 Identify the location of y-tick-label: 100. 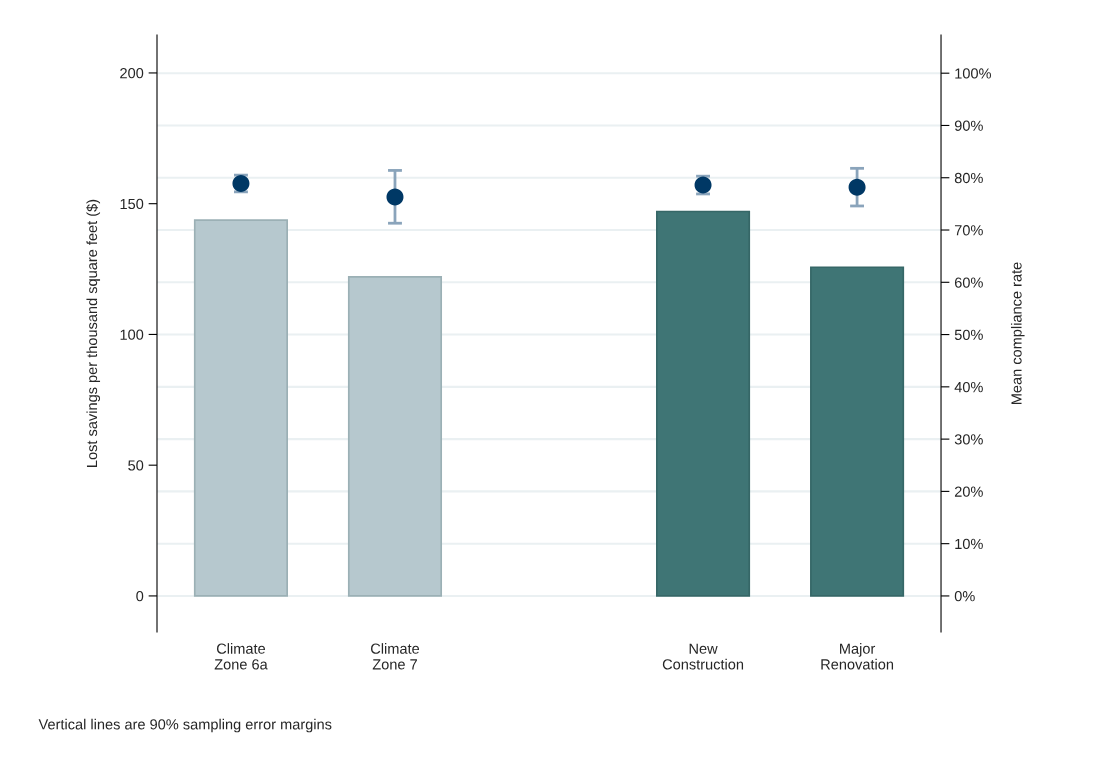
(132, 334).